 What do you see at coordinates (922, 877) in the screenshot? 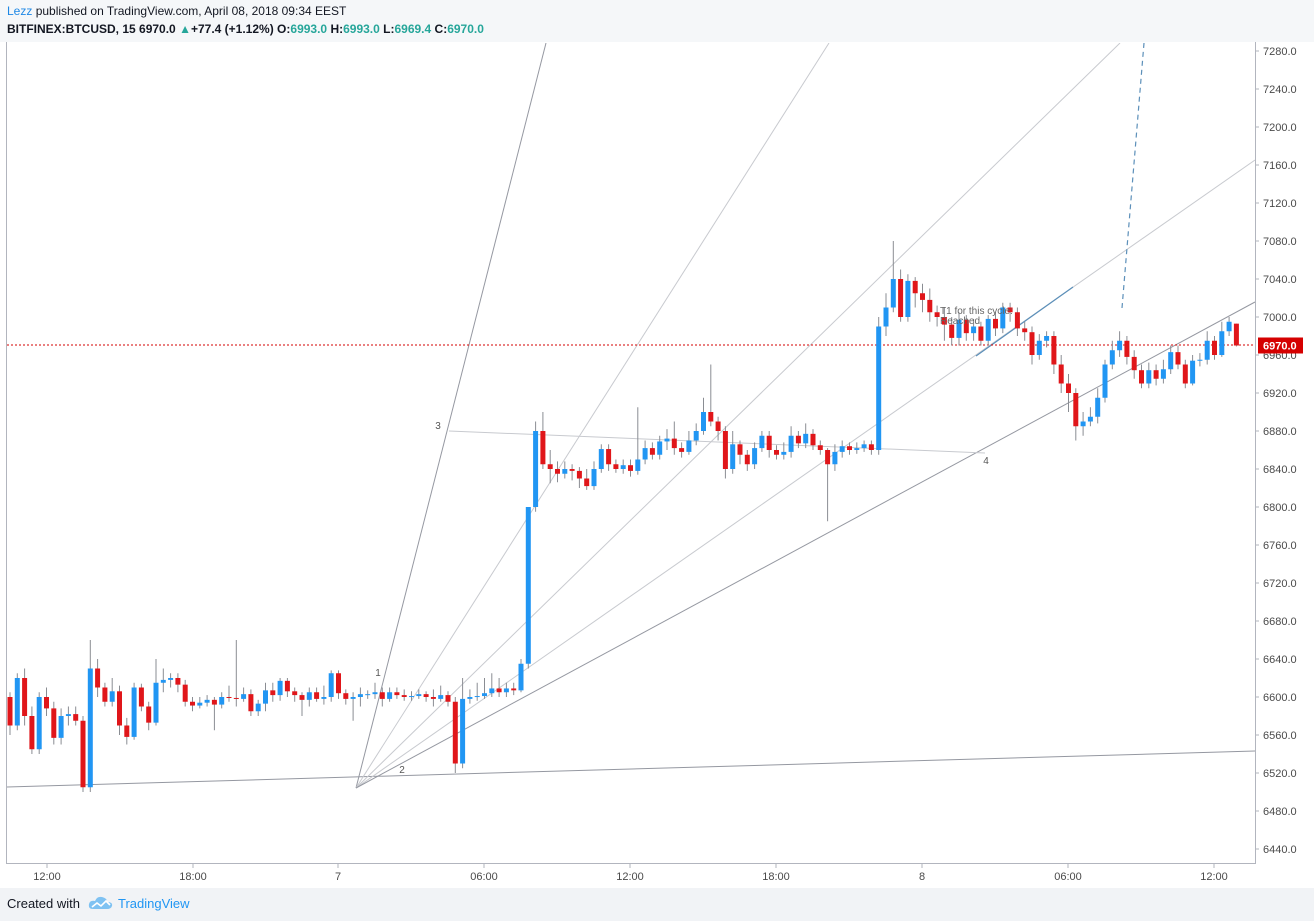
I see `x-tick-label: 8` at bounding box center [922, 877].